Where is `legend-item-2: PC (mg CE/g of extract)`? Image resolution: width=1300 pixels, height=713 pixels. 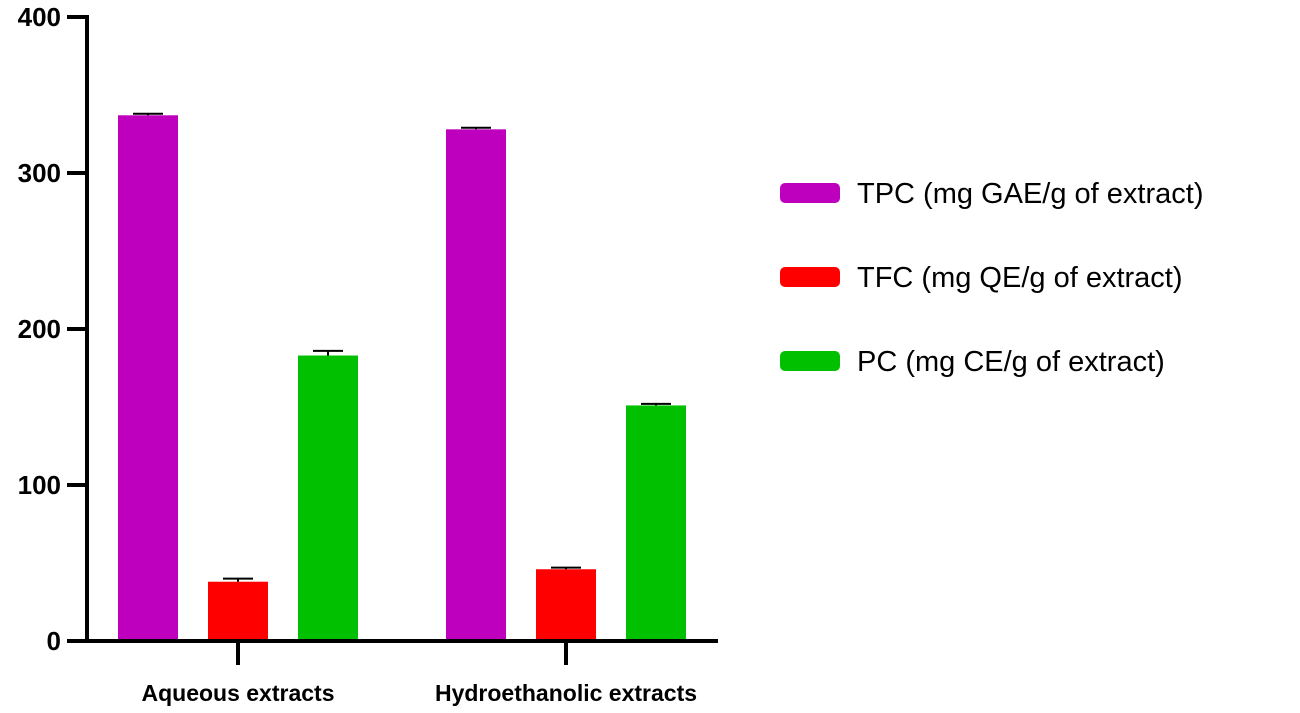
legend-item-2: PC (mg CE/g of extract) is located at coordinates (972, 362).